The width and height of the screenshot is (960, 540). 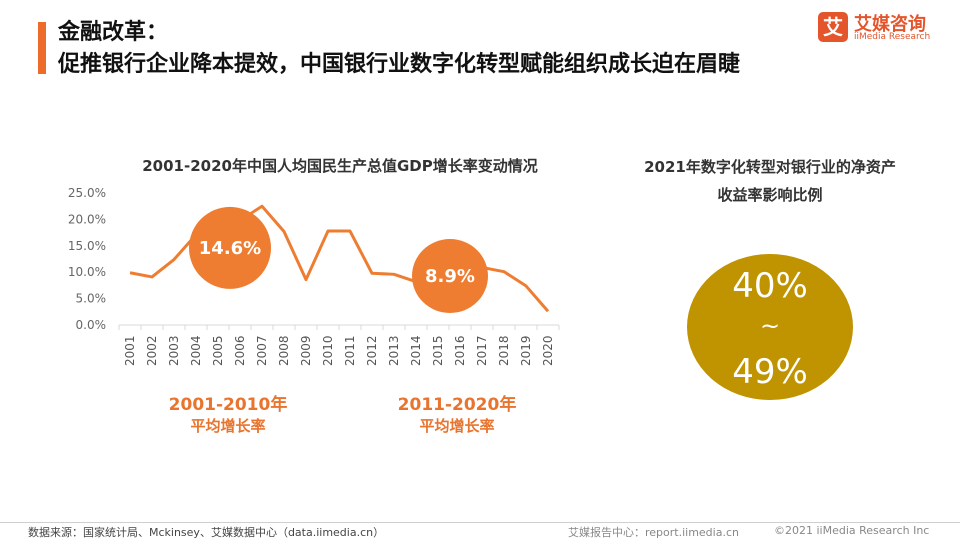 What do you see at coordinates (196, 350) in the screenshot?
I see `x-tick-label: 2004` at bounding box center [196, 350].